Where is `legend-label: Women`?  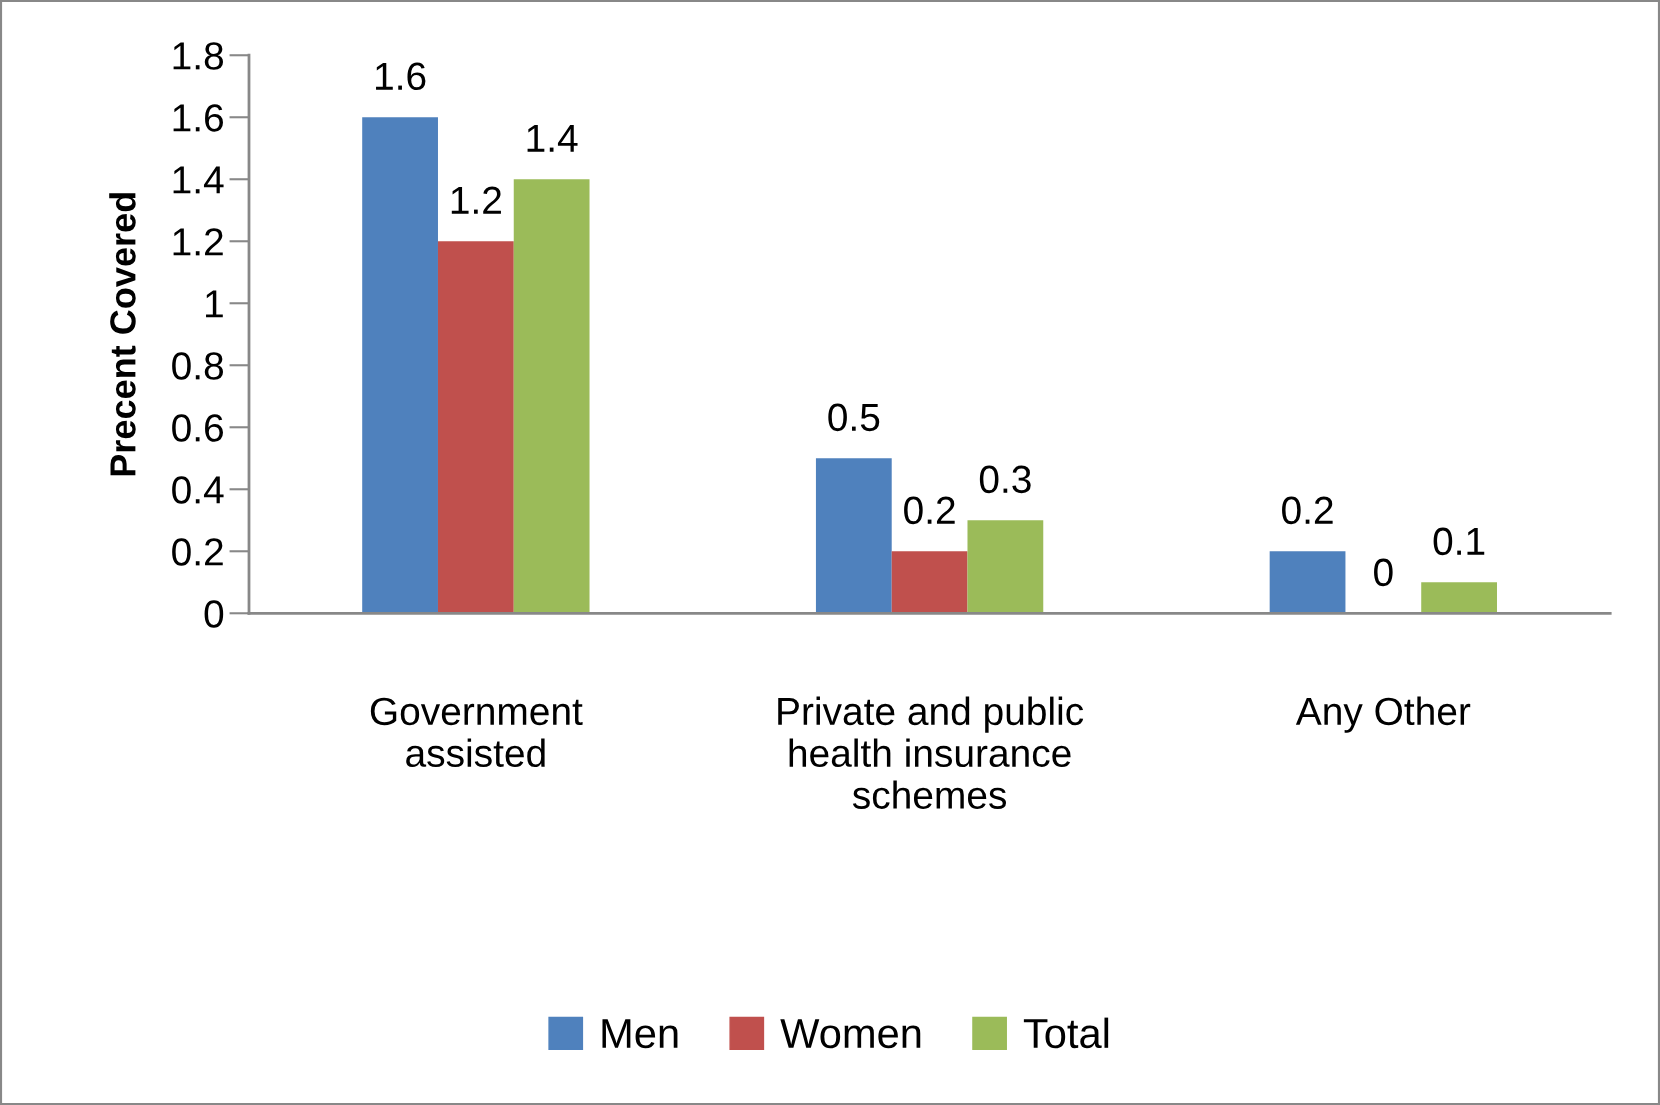
legend-label: Women is located at coordinates (850, 1034).